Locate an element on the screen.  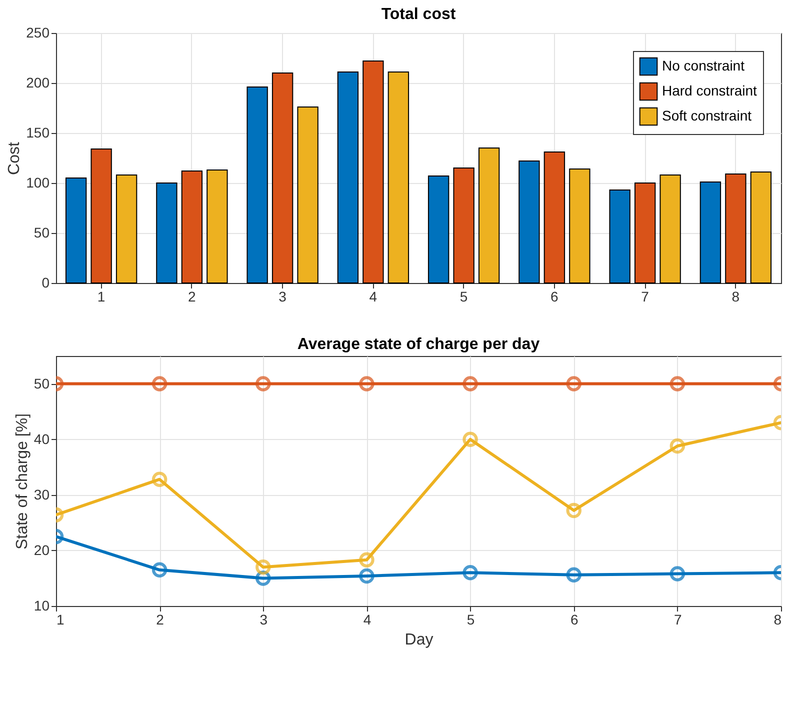
y-tick-label: 40 is located at coordinates (42, 438).